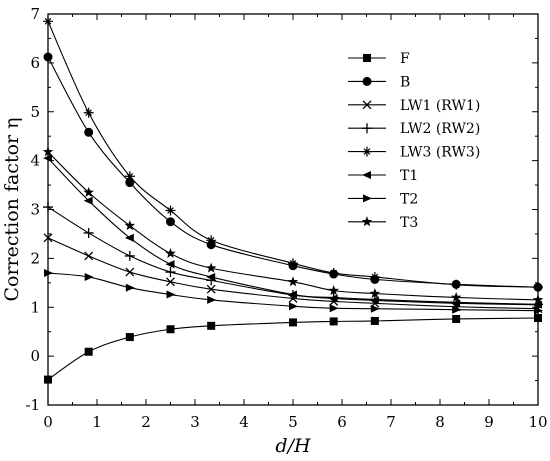 This screenshot has width=550, height=461. What do you see at coordinates (35, 356) in the screenshot?
I see `y-tick-label: 0` at bounding box center [35, 356].